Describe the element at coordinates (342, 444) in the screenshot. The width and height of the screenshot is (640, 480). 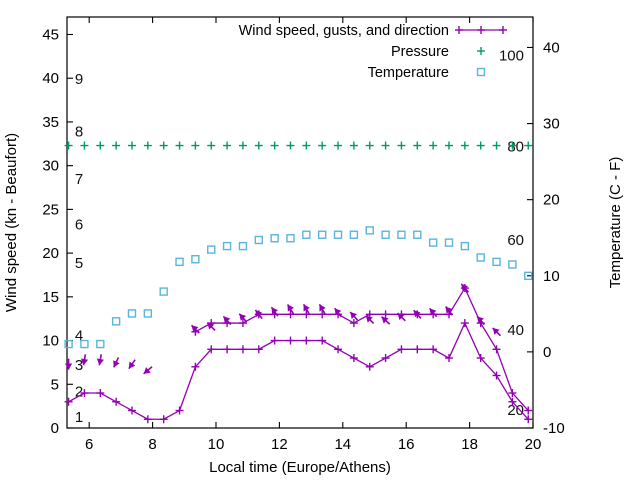
I see `x-tick-label: 14` at that location.